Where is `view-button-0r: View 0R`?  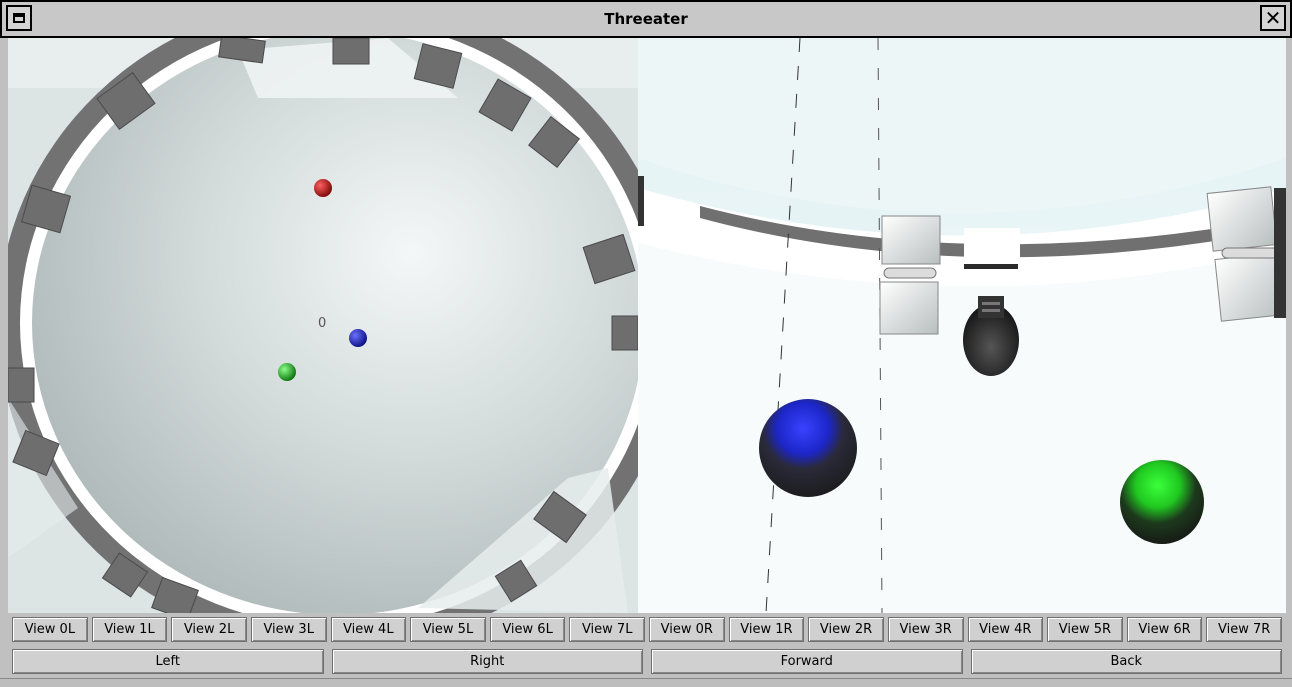
view-button-0r: View 0R is located at coordinates (687, 629).